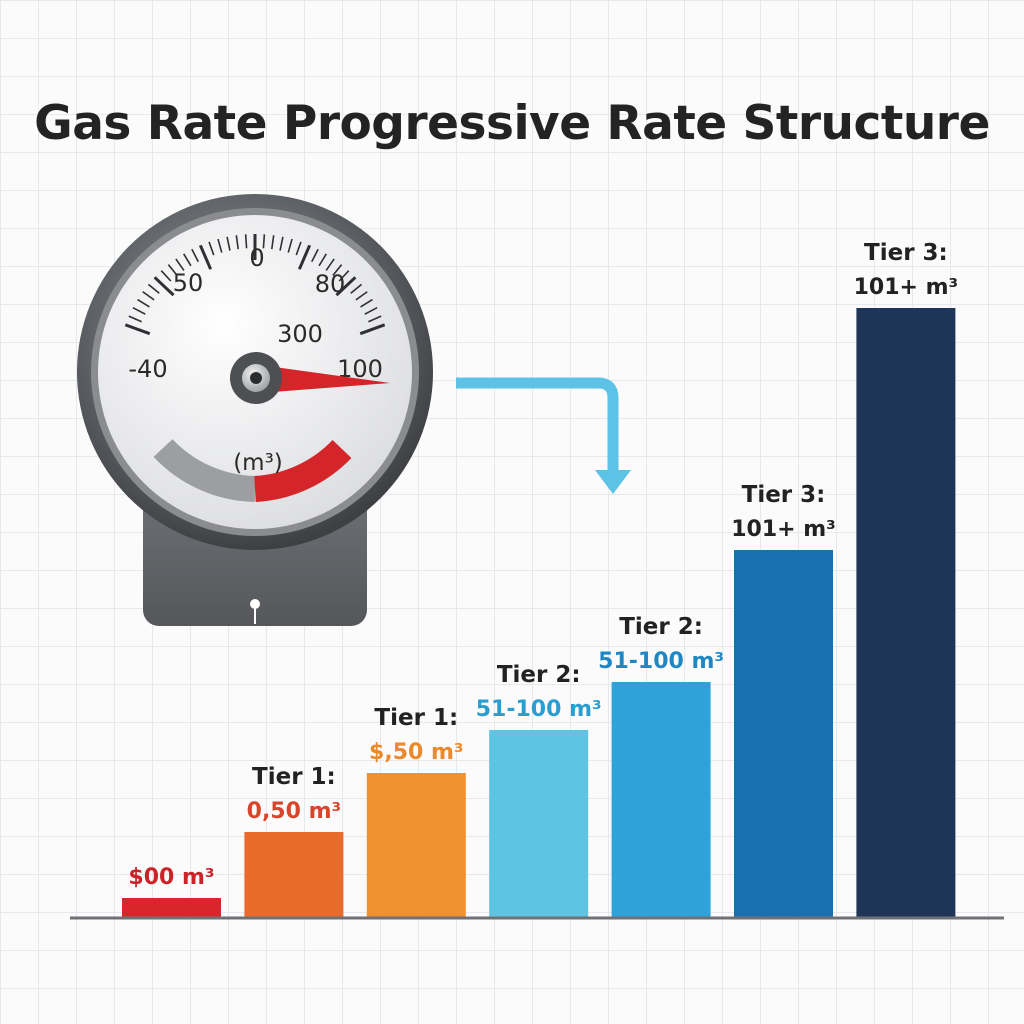 The image size is (1024, 1024). What do you see at coordinates (416, 752) in the screenshot?
I see `bar-range-label: $,50 m³` at bounding box center [416, 752].